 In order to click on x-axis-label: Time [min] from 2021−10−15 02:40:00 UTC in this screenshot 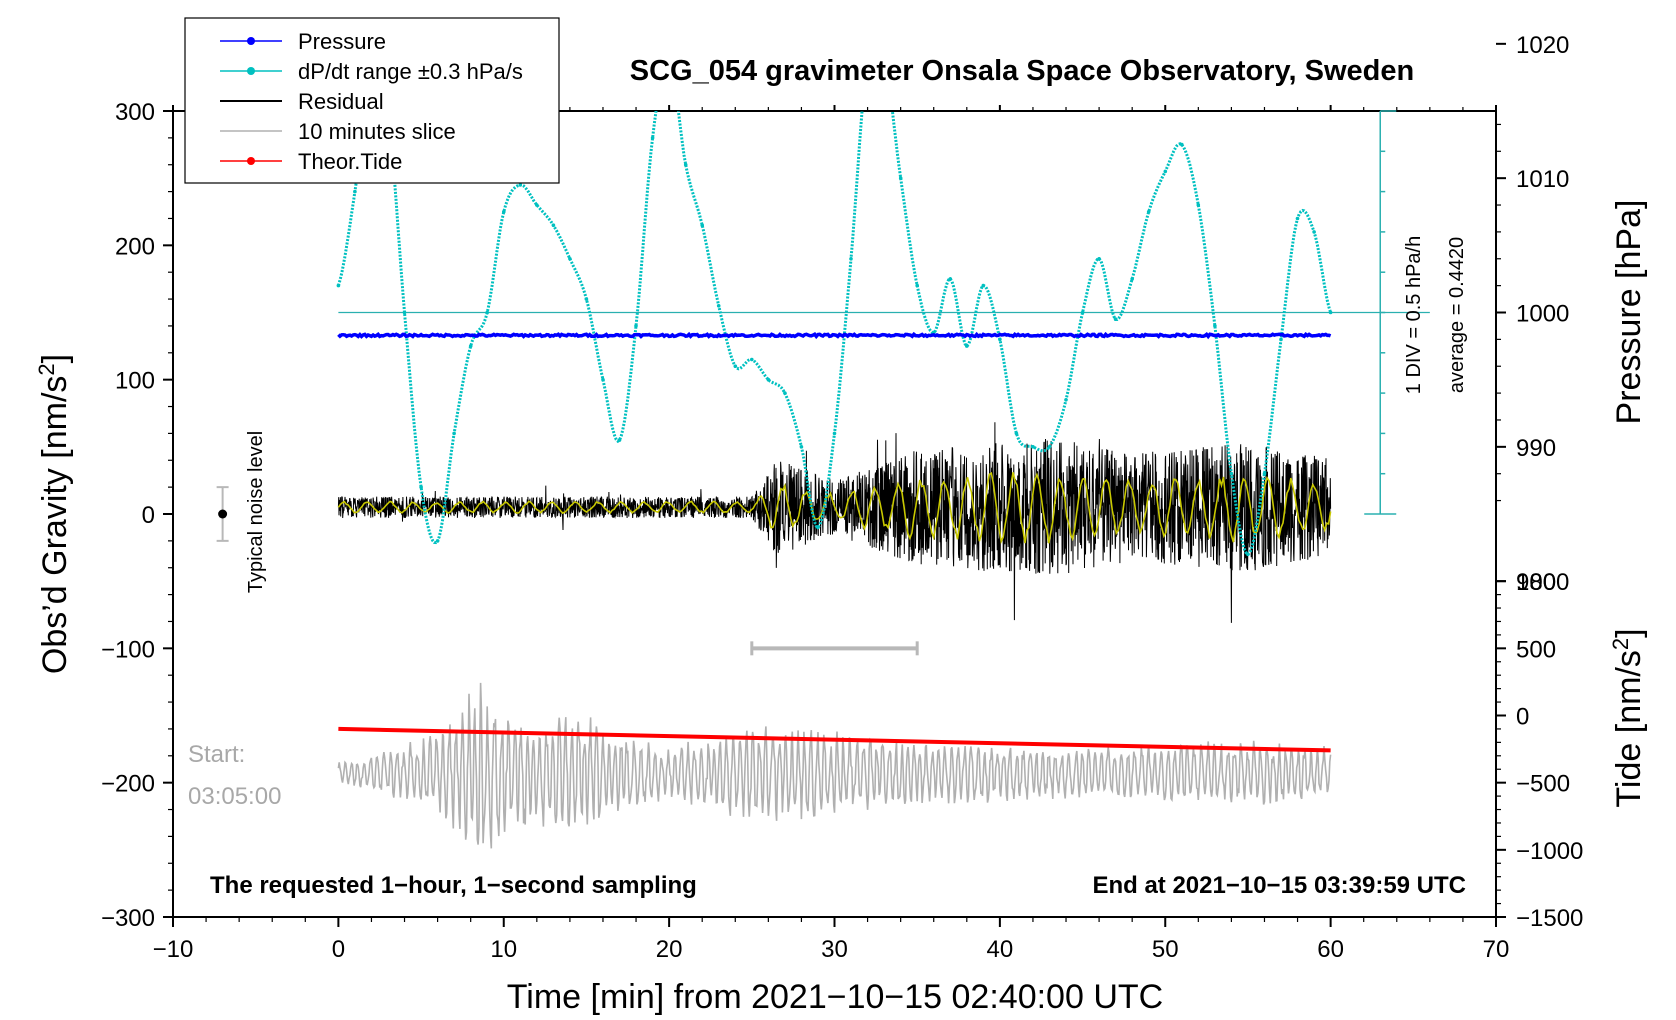, I will do `click(835, 997)`.